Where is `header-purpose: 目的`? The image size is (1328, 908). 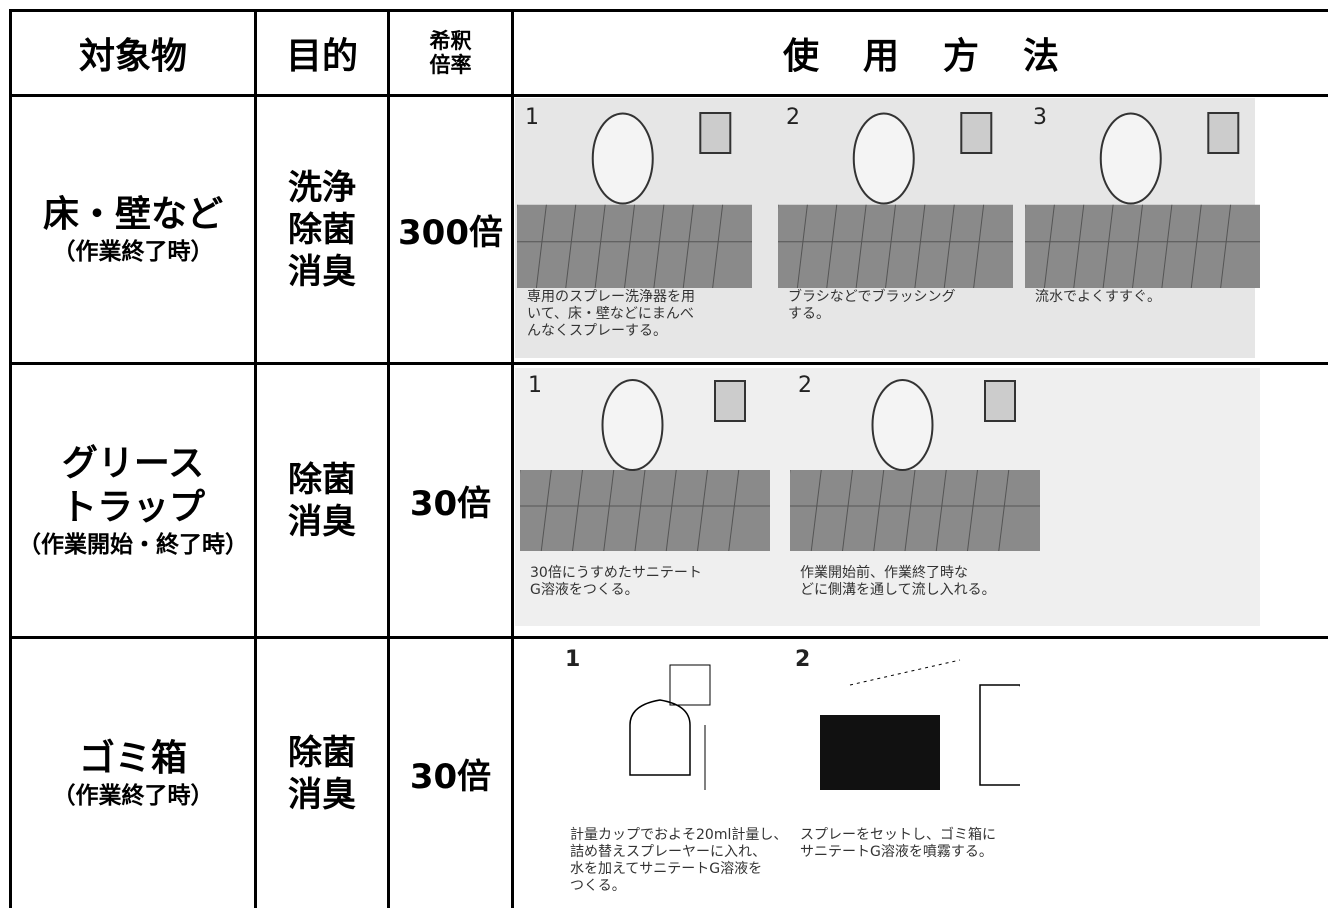
header-purpose: 目的 is located at coordinates (321, 56).